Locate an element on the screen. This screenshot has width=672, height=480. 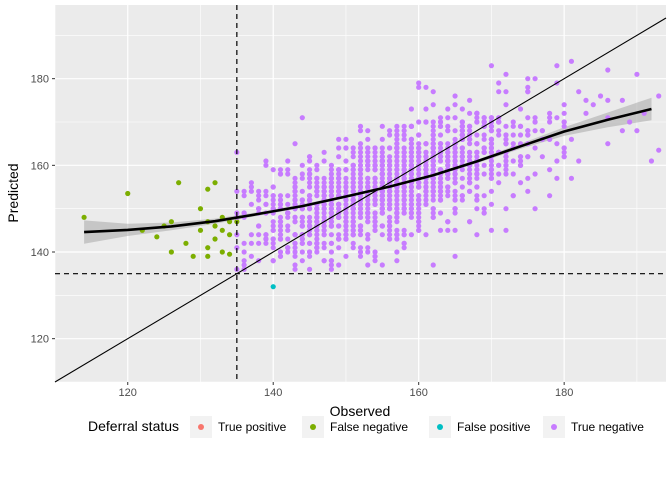
legend-label: True negative is located at coordinates (607, 427).